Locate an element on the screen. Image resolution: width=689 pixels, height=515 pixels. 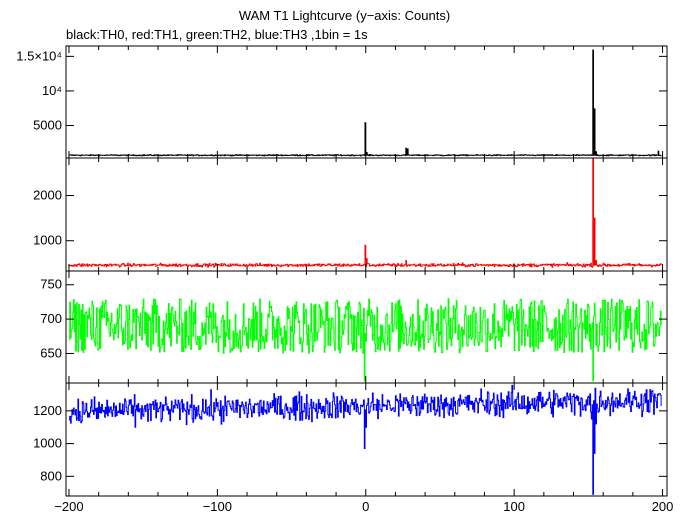
y-tick-label: 2000 is located at coordinates (47, 195).